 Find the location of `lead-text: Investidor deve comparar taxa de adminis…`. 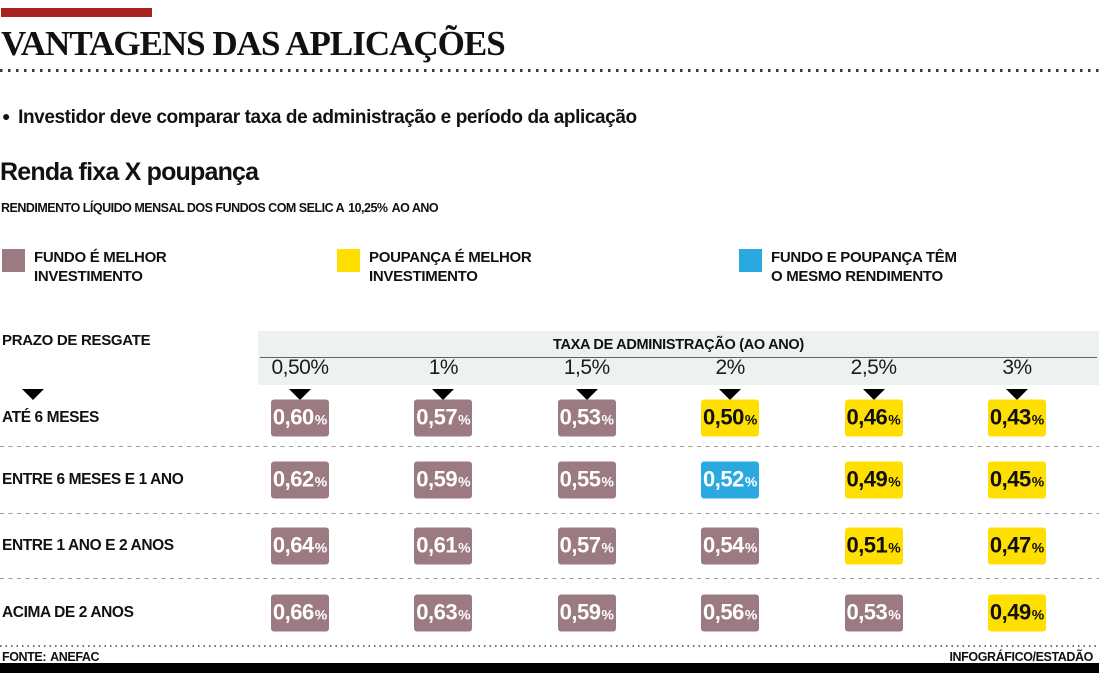

lead-text: Investidor deve comparar taxa de adminis… is located at coordinates (327, 117).